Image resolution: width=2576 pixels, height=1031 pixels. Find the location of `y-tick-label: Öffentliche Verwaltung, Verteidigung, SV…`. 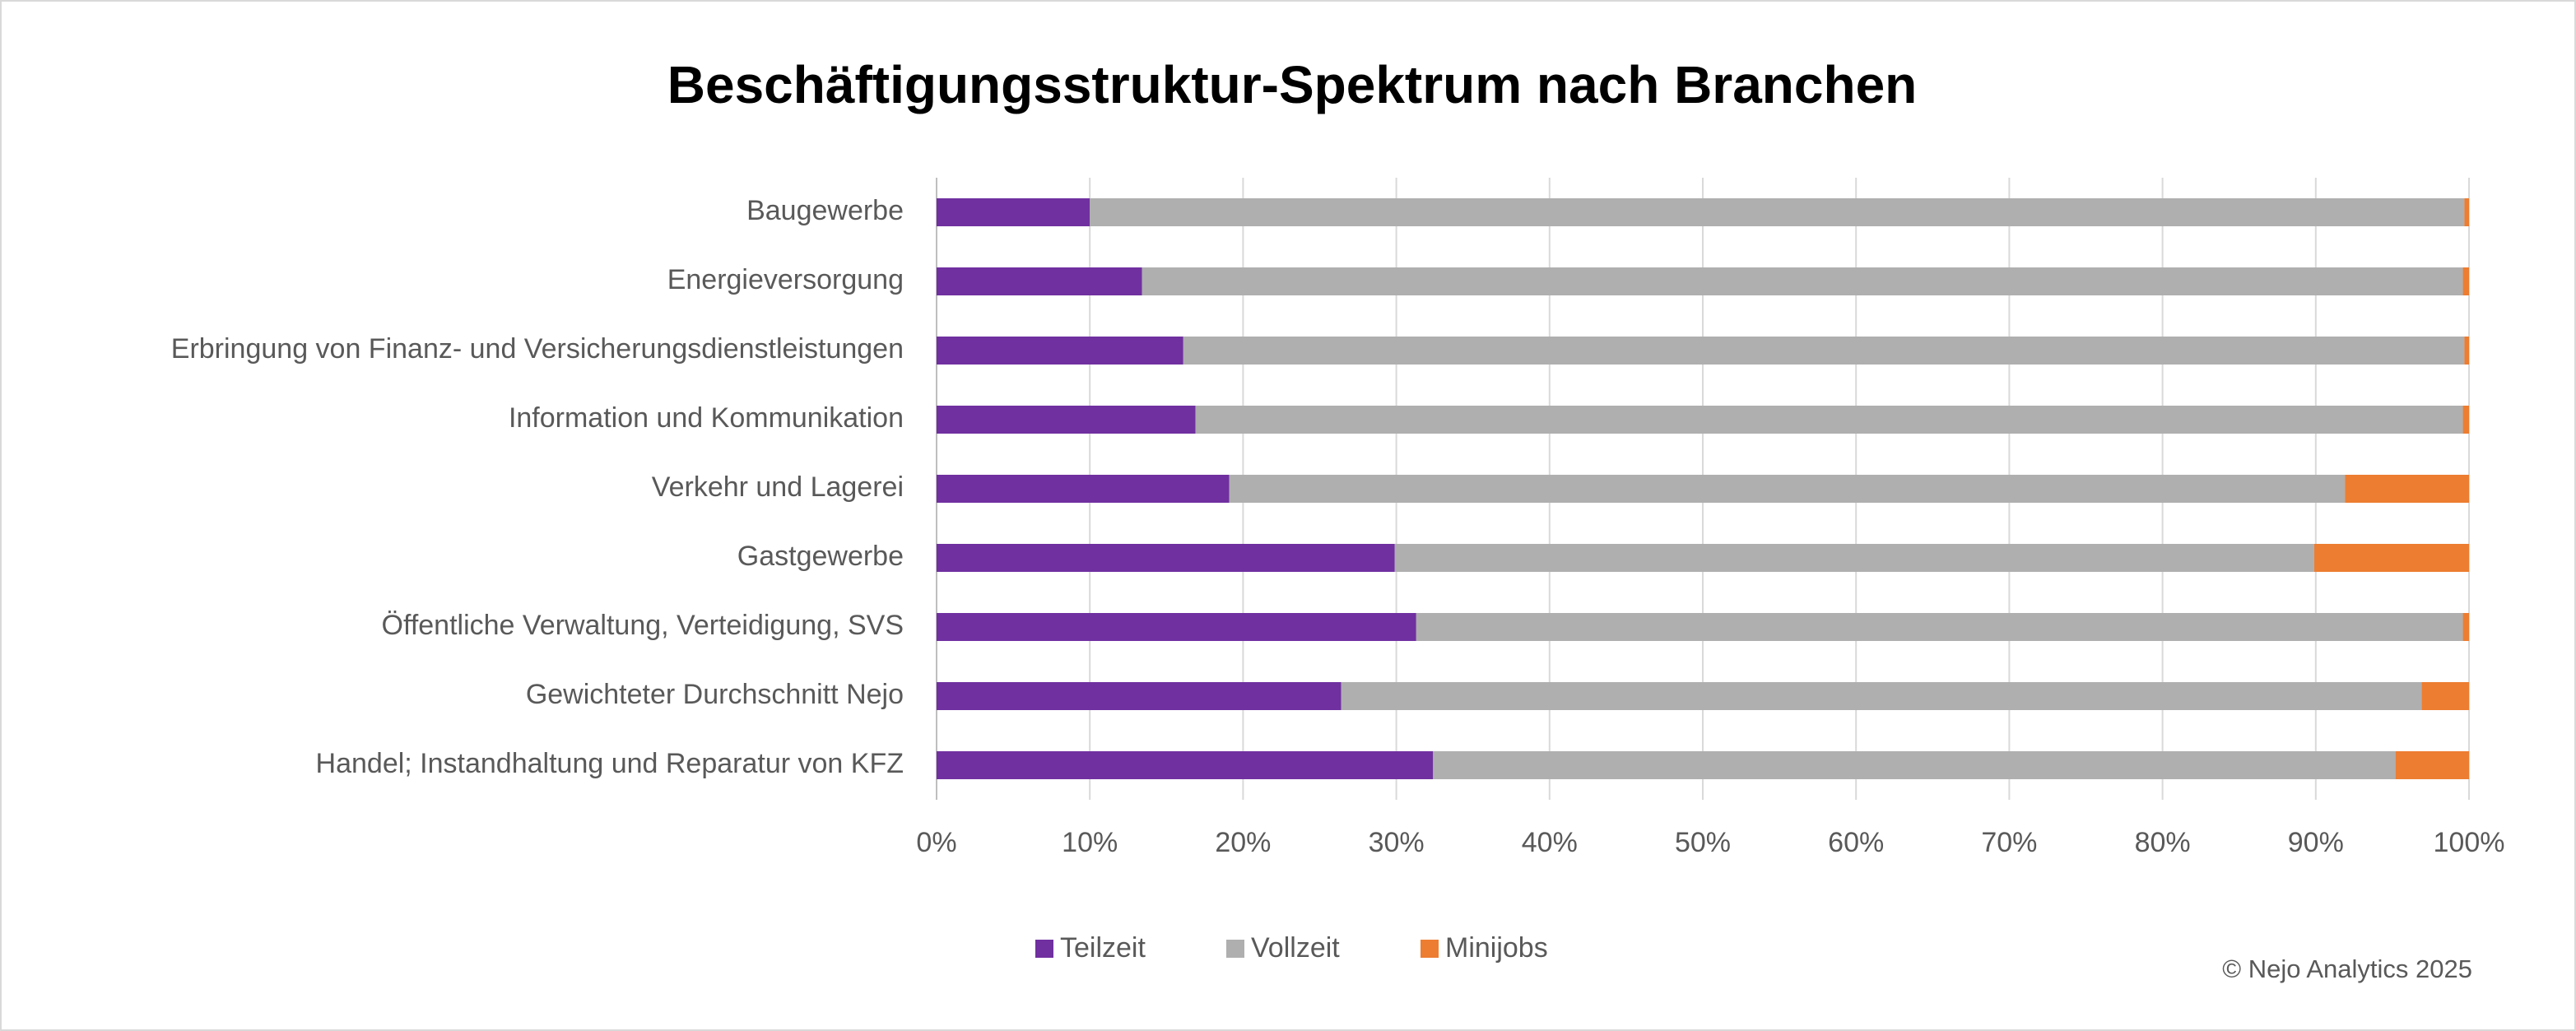

y-tick-label: Öffentliche Verwaltung, Verteidigung, SV… is located at coordinates (643, 625).